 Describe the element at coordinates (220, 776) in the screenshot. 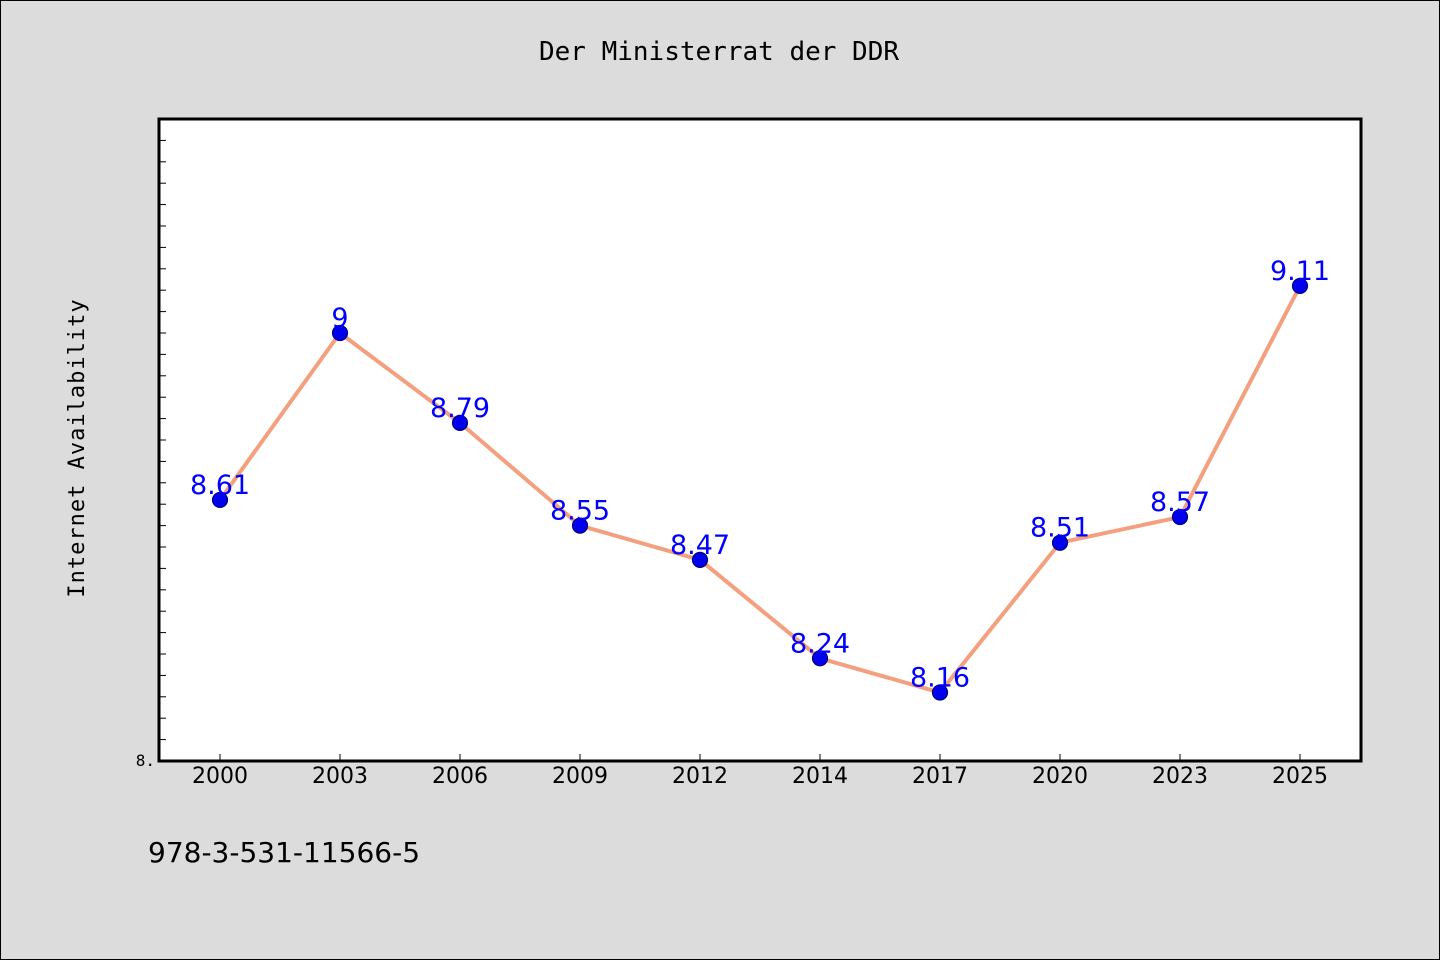

I see `x-tick-label: 2000` at that location.